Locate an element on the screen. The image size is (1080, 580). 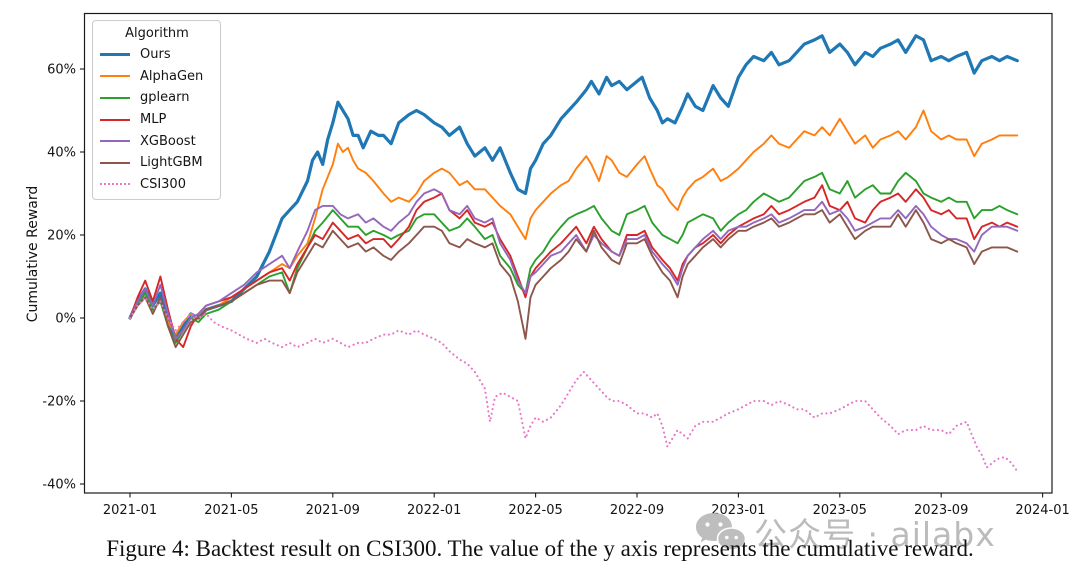
x-tick-label: 2023-05 is located at coordinates (840, 510).